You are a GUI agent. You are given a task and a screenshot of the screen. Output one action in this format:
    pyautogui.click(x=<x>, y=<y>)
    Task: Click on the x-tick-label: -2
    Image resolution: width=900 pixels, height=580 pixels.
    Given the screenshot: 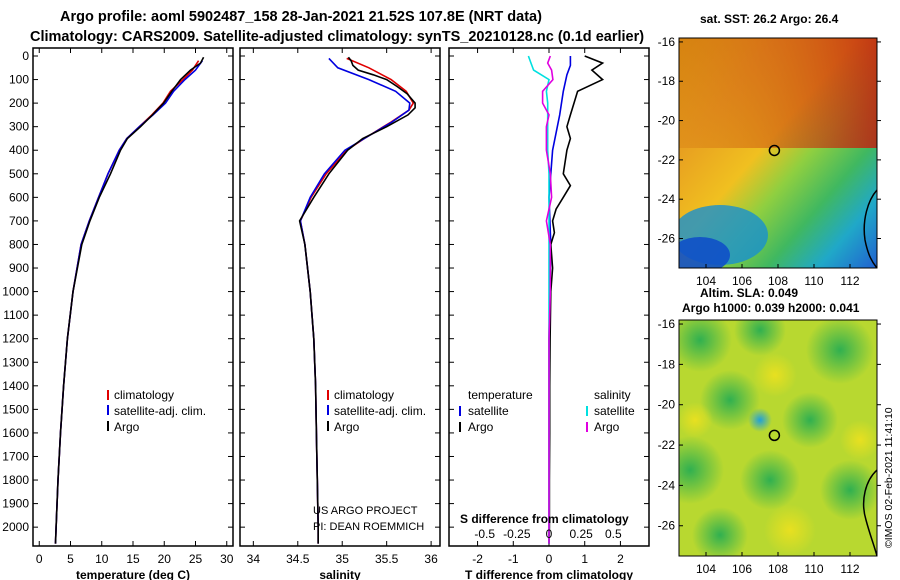 What is the action you would take?
    pyautogui.click(x=477, y=559)
    